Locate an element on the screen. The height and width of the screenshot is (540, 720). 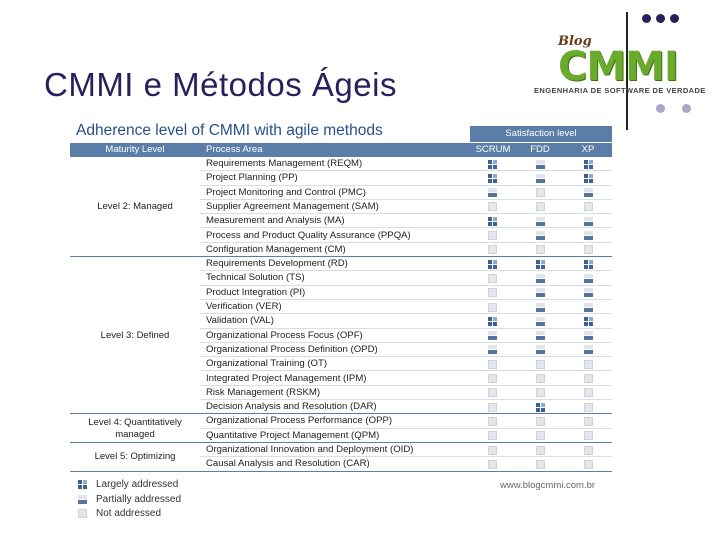
col-header-maturity-level: Maturity Level is located at coordinates (135, 150).